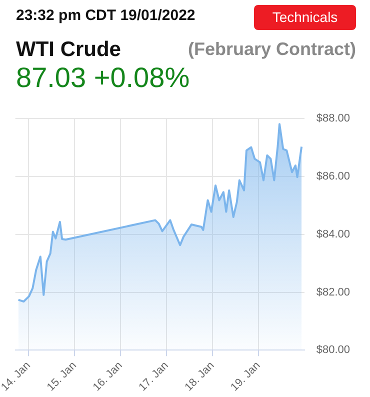 Image resolution: width=370 pixels, height=397 pixels. I want to click on technicals-button: Technicals, so click(305, 17).